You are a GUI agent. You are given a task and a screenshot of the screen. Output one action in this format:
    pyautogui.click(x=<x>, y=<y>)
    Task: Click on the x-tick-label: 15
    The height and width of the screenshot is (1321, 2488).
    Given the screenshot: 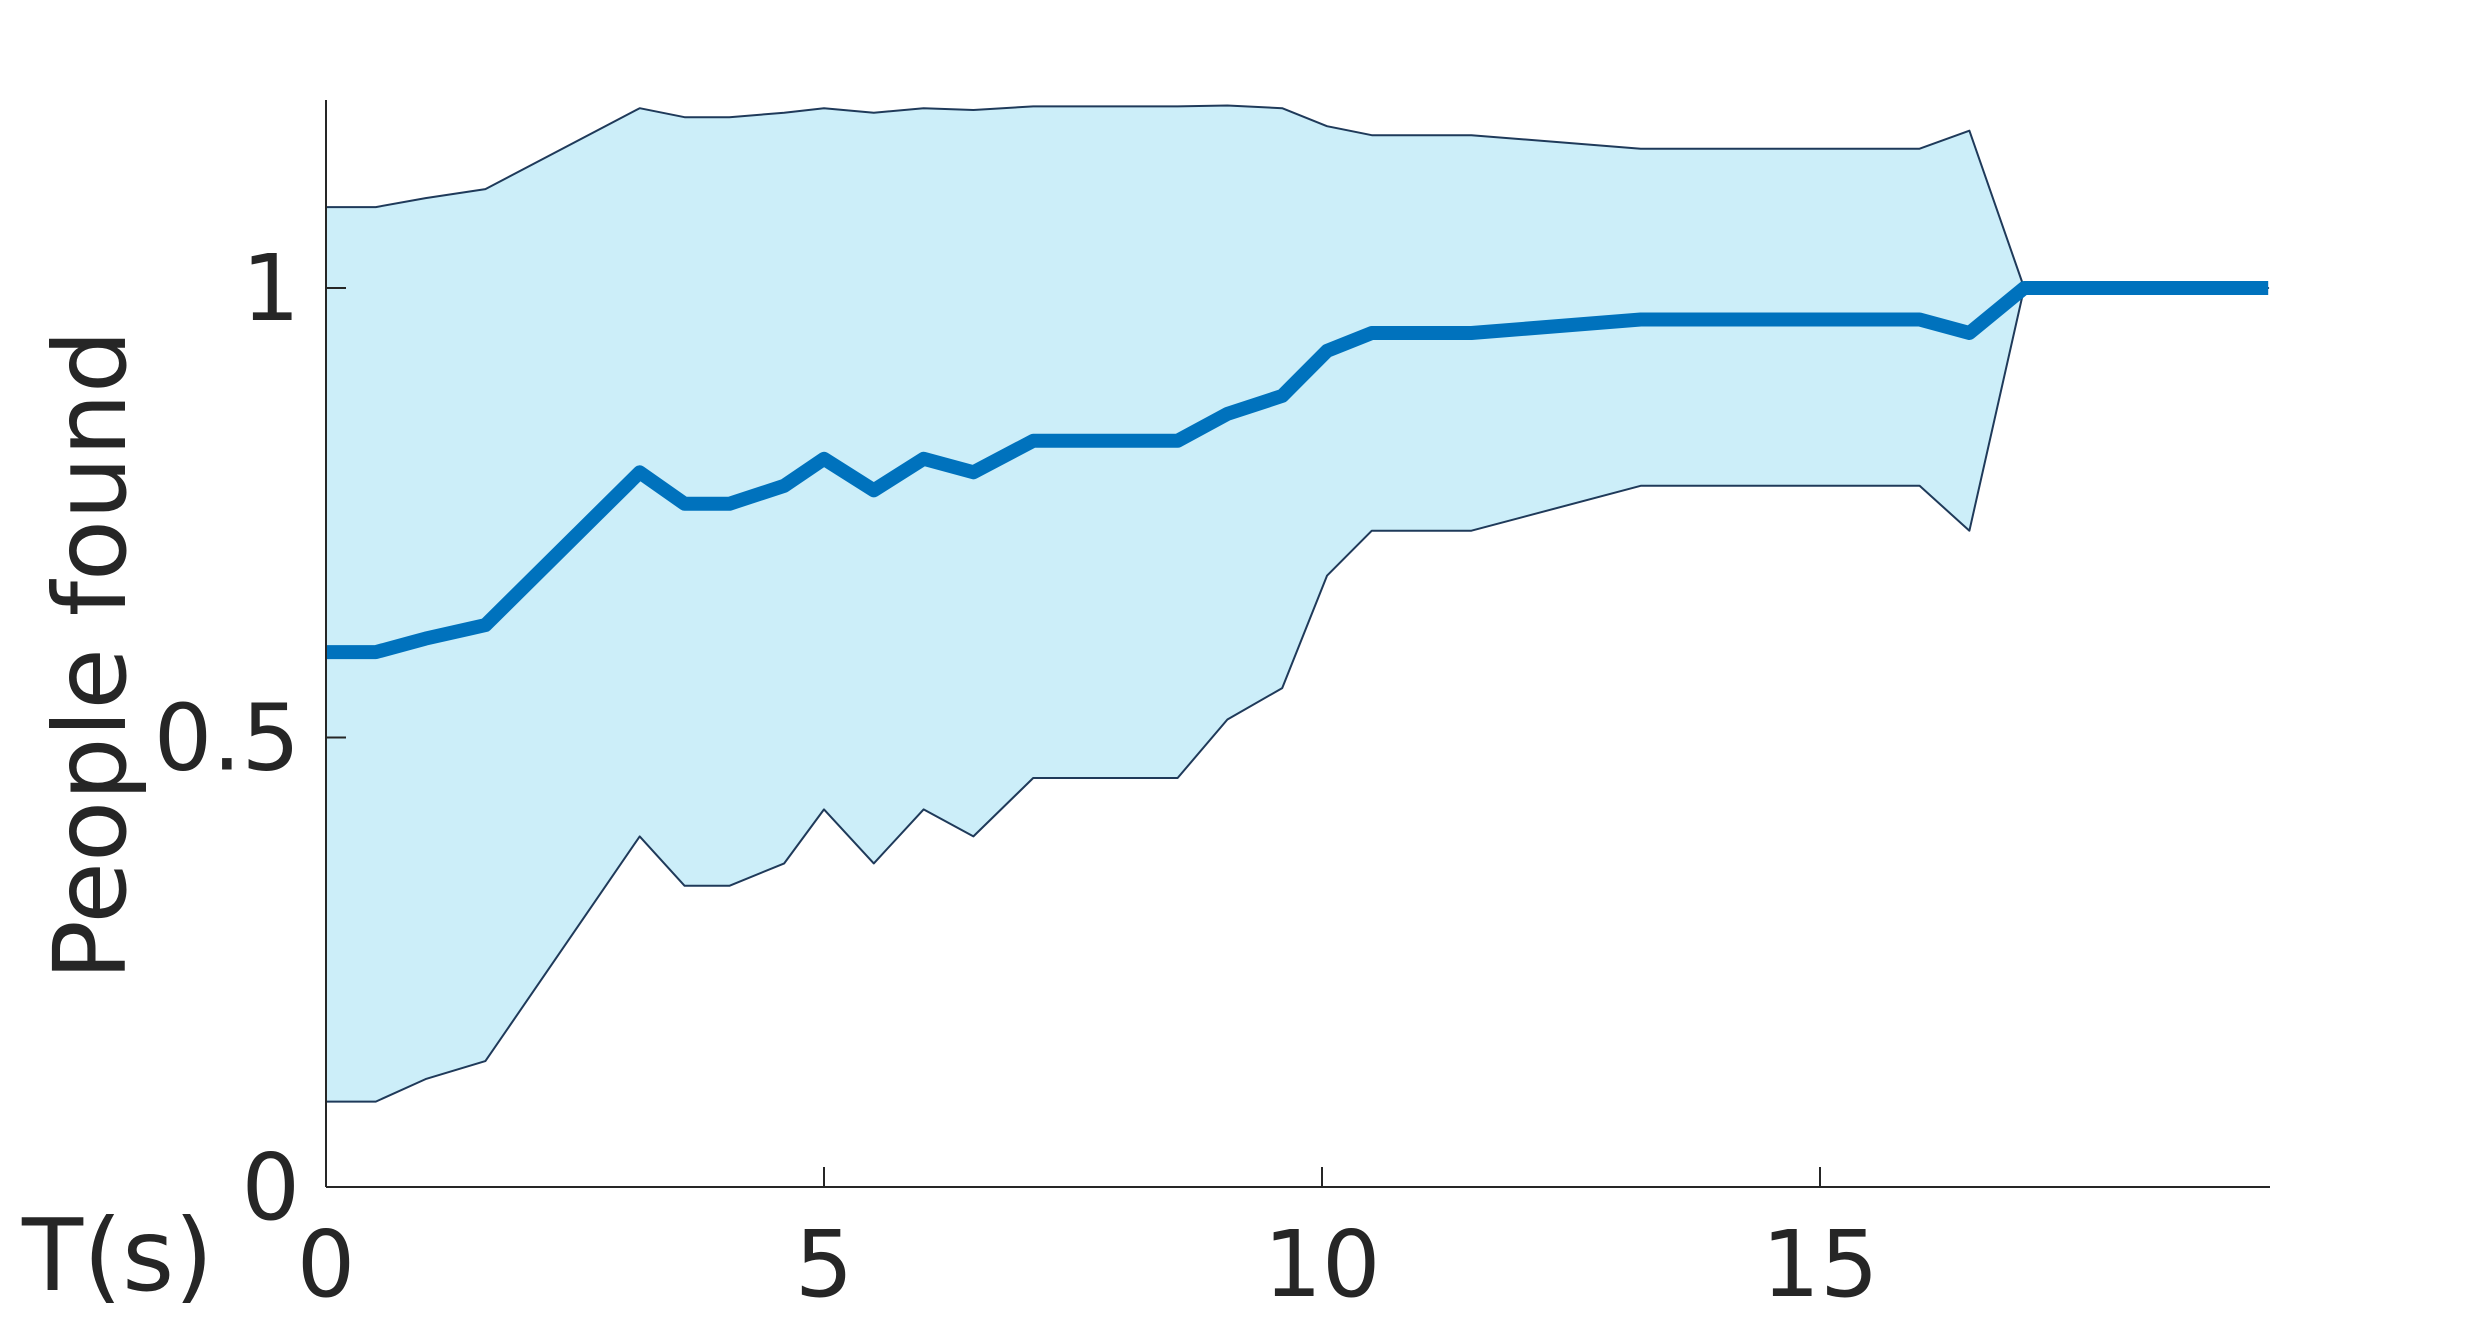 What is the action you would take?
    pyautogui.click(x=1819, y=1264)
    